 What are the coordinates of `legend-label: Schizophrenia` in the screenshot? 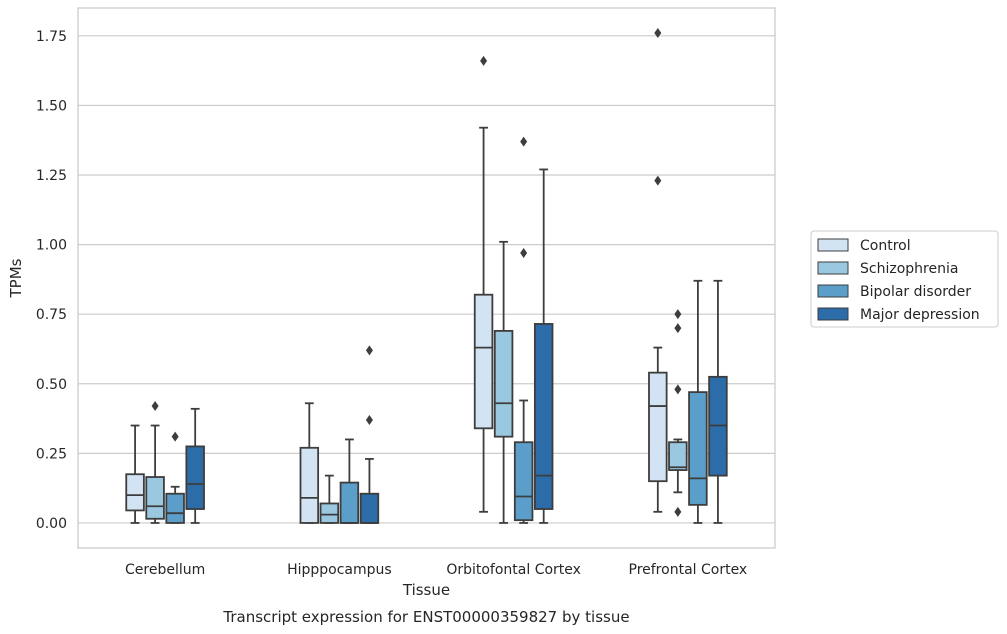 It's located at (909, 269).